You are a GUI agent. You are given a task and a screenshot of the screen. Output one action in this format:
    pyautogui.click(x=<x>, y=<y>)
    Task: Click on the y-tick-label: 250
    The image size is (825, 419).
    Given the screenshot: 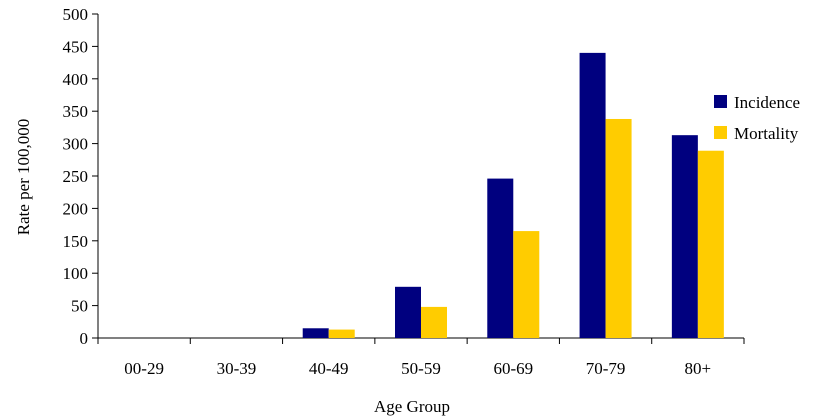 What is the action you would take?
    pyautogui.click(x=76, y=176)
    